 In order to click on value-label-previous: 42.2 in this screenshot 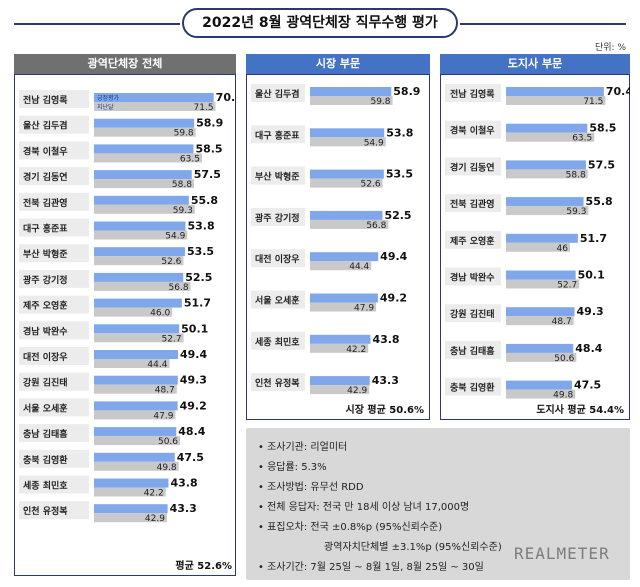, I will do `click(356, 350)`.